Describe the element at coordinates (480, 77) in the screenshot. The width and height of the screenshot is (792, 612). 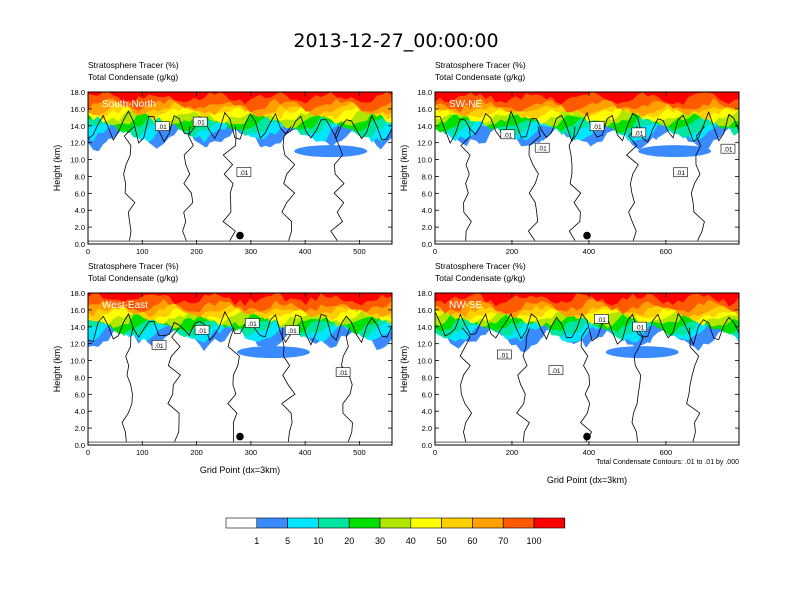
I see `panel-header-line2: Total Condensate (g/kg)` at that location.